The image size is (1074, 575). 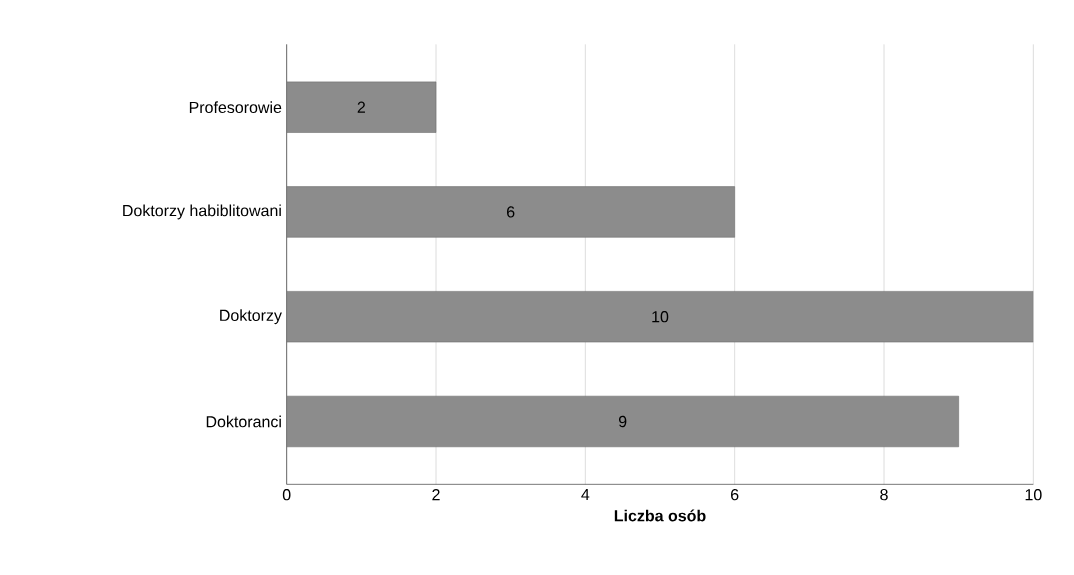 What do you see at coordinates (243, 421) in the screenshot?
I see `y-tick-label: Doktoranci` at bounding box center [243, 421].